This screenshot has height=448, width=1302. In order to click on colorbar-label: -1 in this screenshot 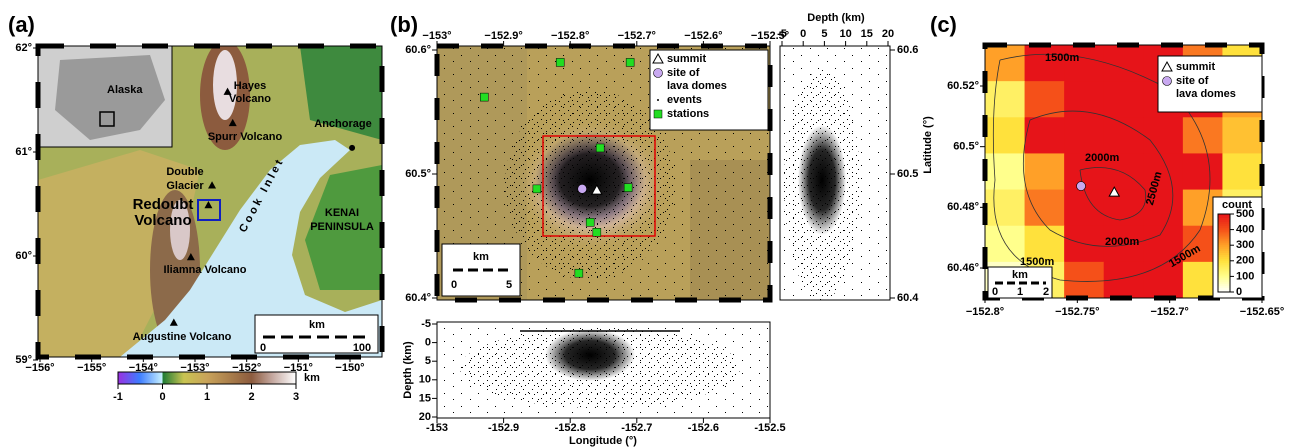, I will do `click(118, 397)`.